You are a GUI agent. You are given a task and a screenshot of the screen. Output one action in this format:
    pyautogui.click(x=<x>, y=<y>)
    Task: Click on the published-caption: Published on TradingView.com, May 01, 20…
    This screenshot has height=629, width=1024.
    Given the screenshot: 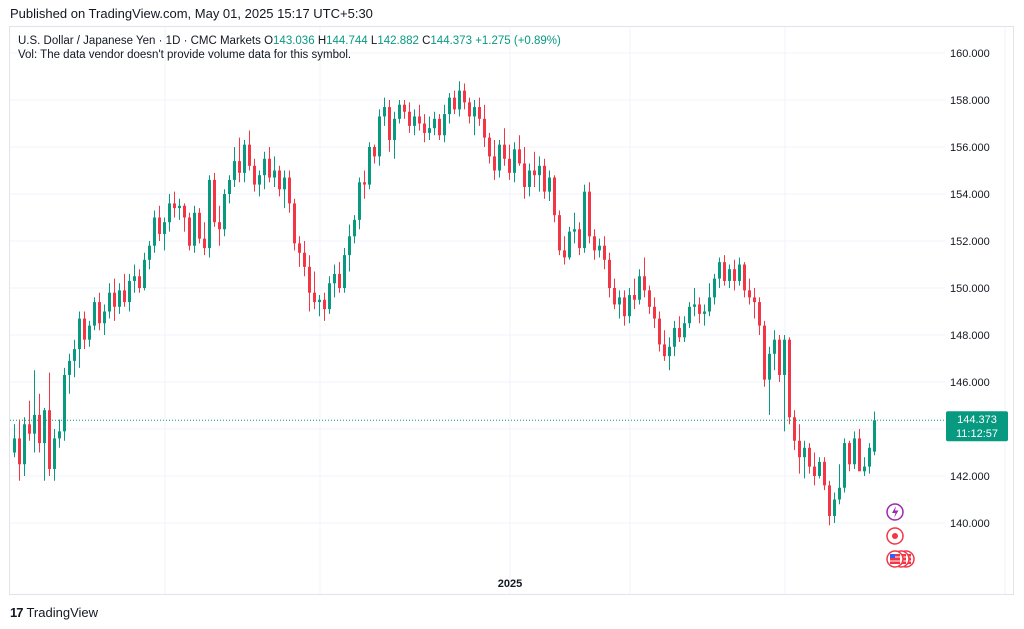 What is the action you would take?
    pyautogui.click(x=191, y=13)
    